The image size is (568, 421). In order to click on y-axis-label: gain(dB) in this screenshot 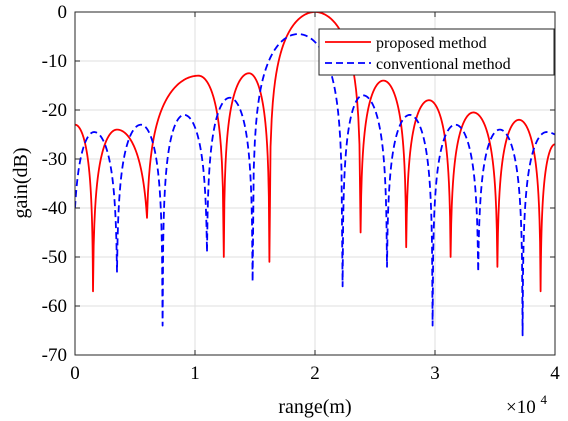, I will do `click(21, 182)`.